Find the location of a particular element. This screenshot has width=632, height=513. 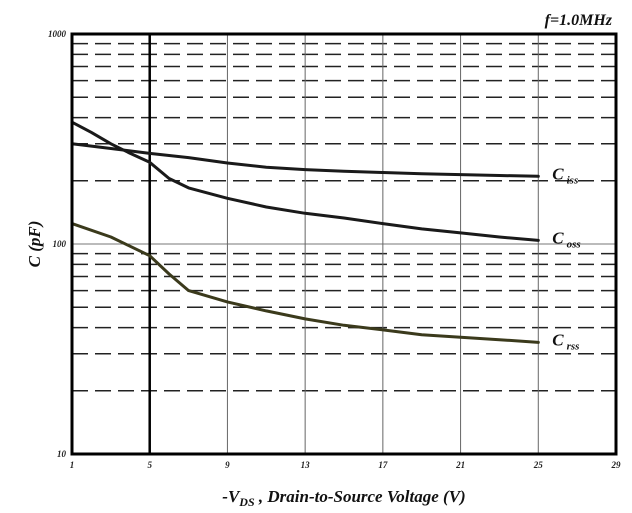

cropped-title-band is located at coordinates (320, 5).